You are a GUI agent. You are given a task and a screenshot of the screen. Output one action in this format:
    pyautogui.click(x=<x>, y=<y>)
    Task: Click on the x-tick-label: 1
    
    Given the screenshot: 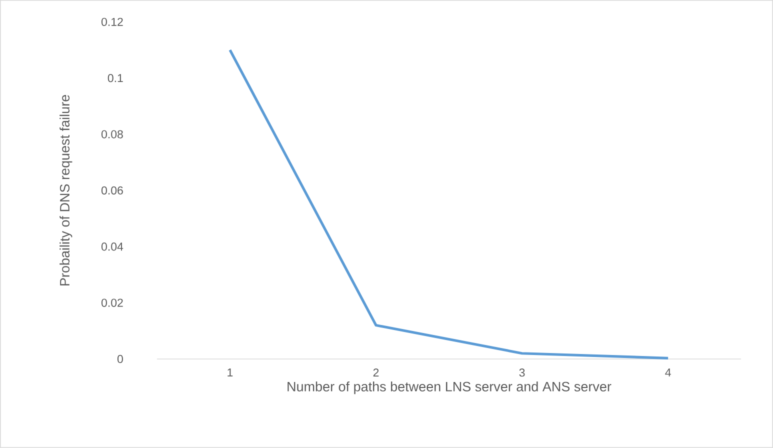 What is the action you would take?
    pyautogui.click(x=230, y=372)
    